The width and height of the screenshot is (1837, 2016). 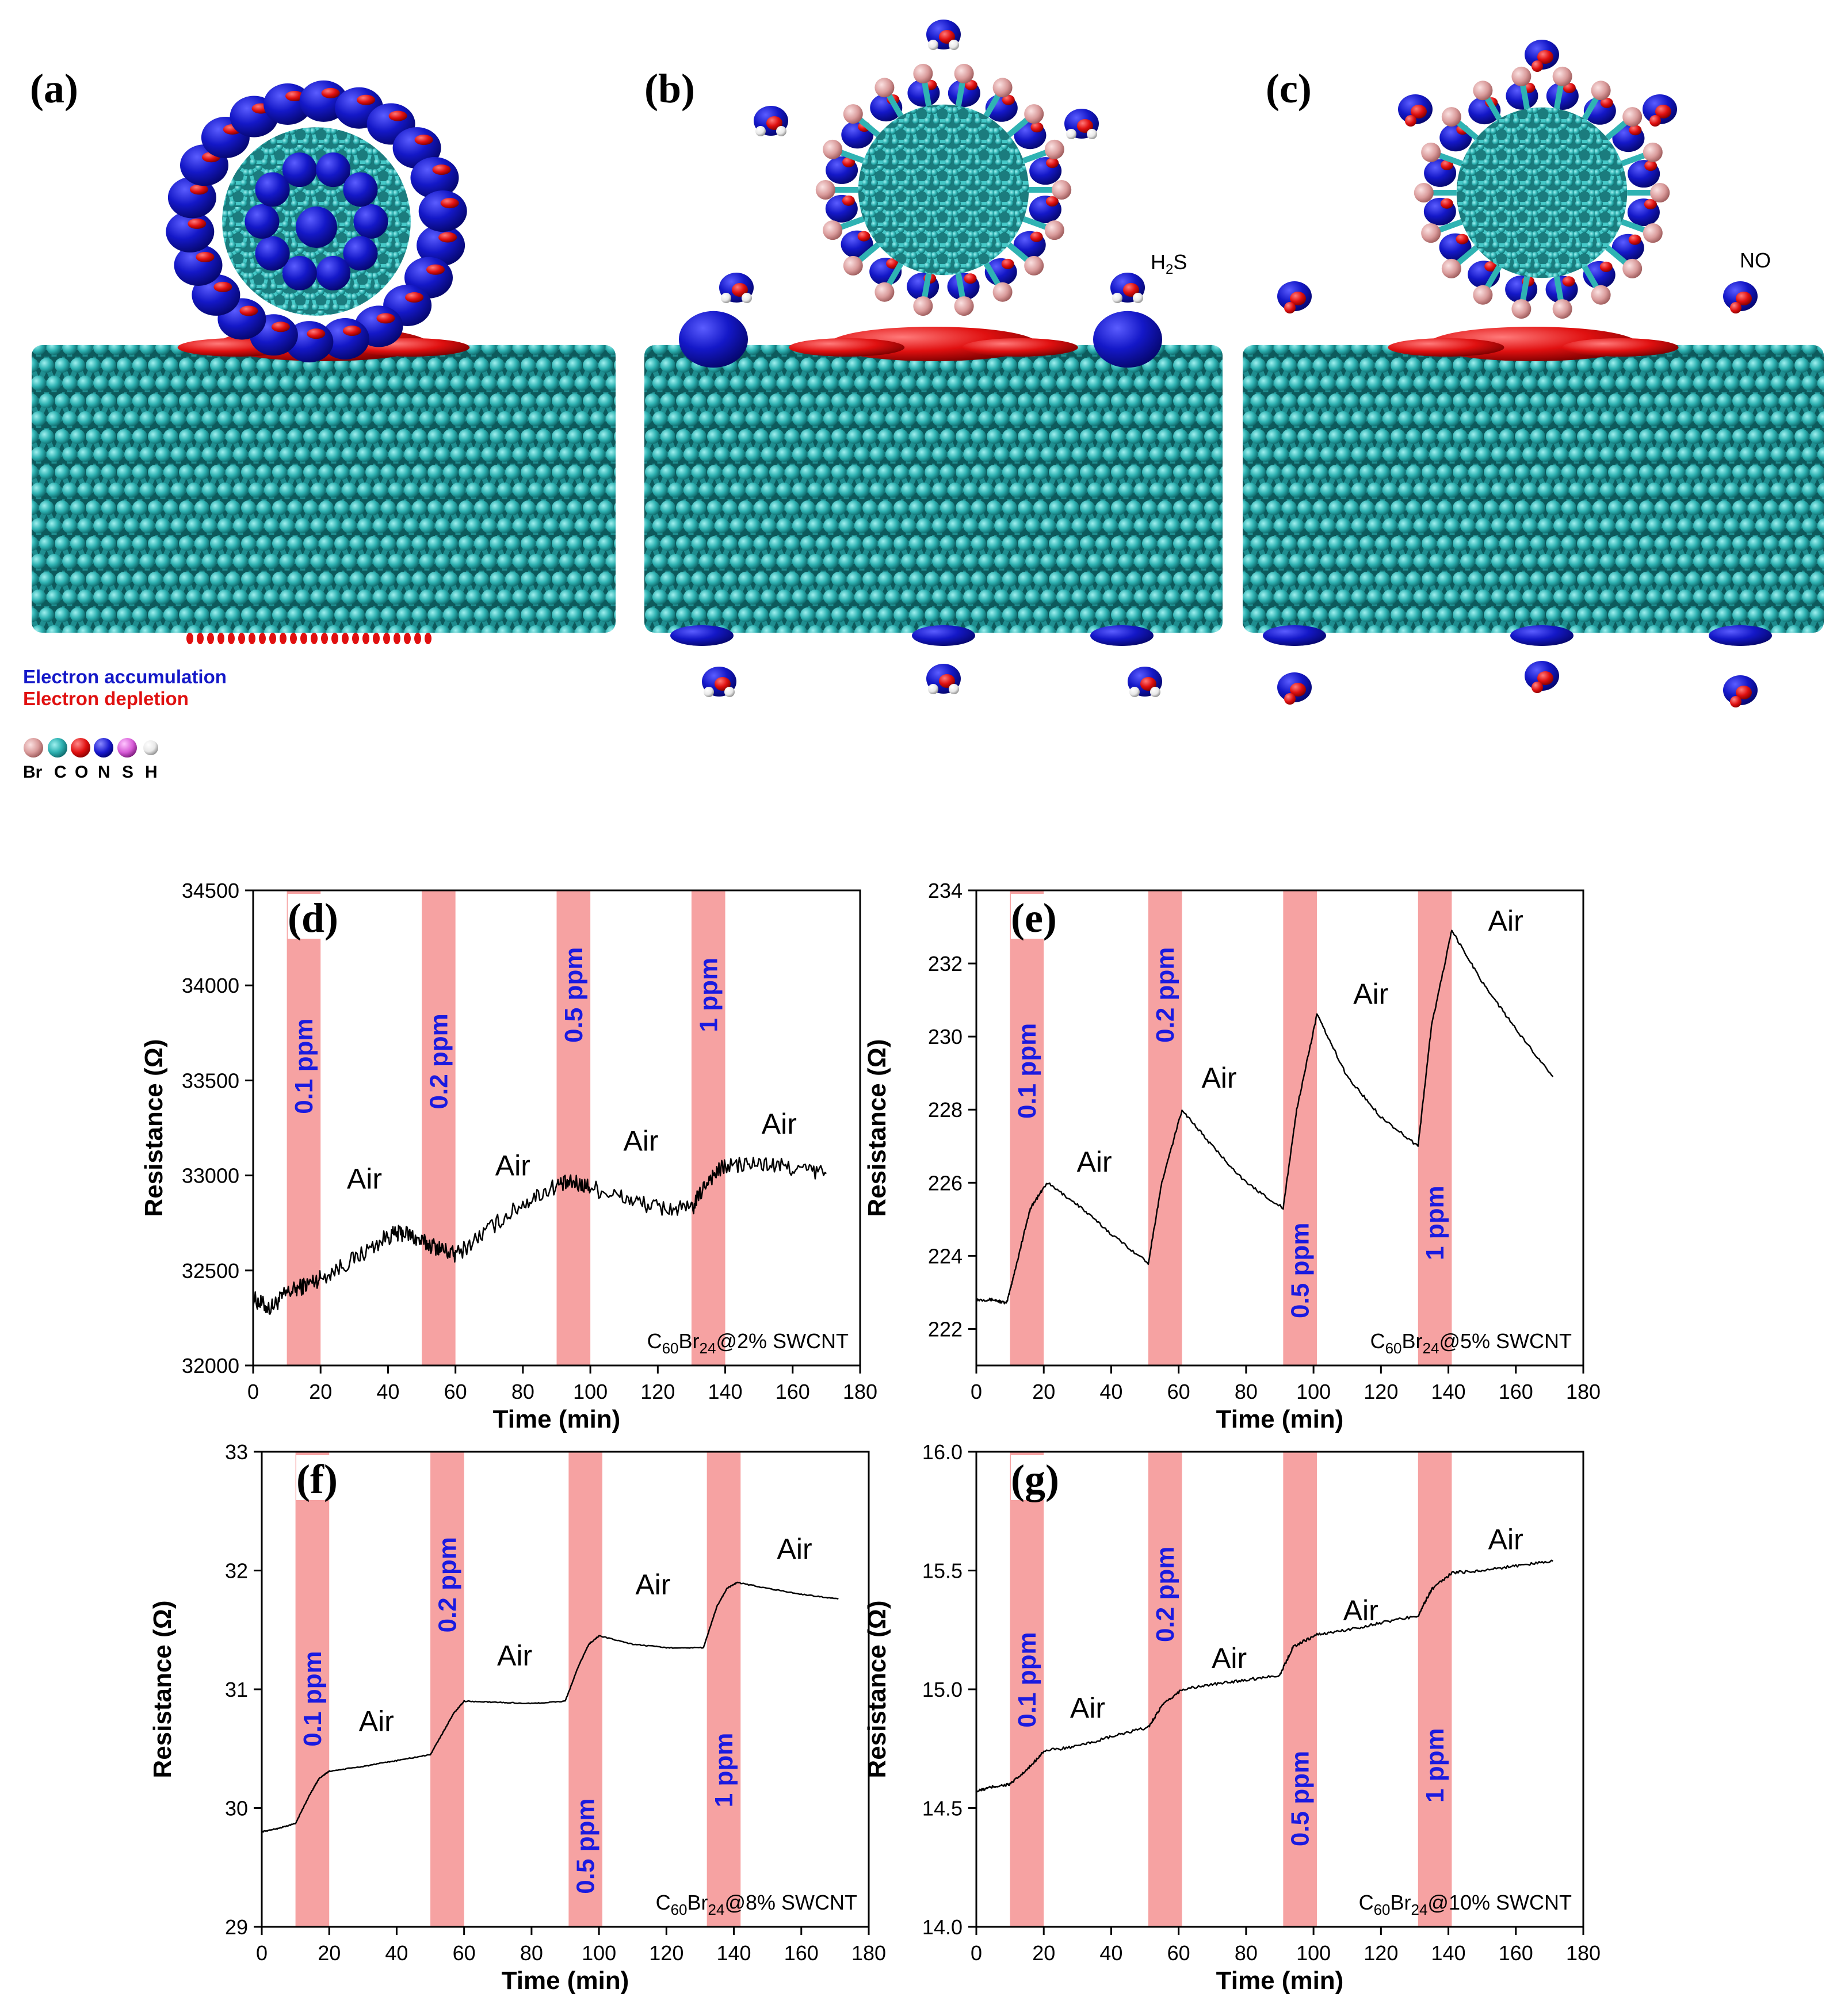 I want to click on element-label-s: S, so click(x=127, y=772).